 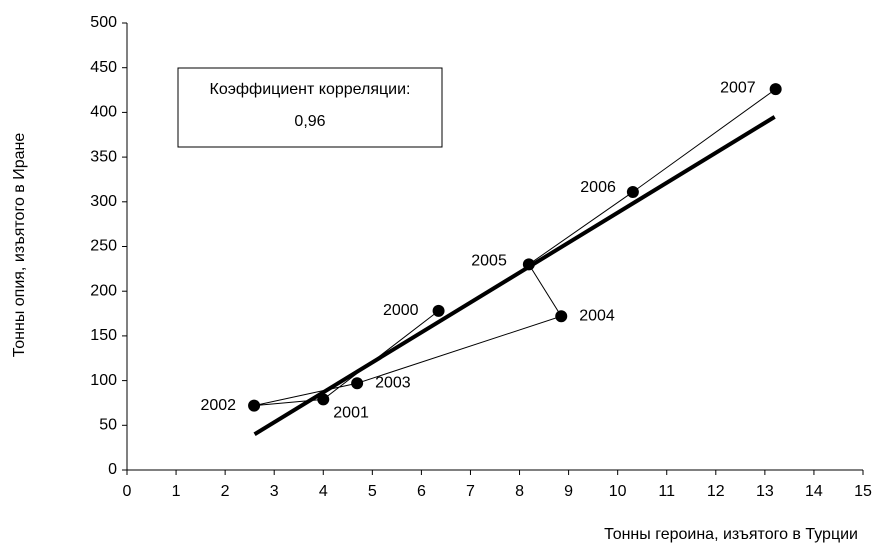 I want to click on point-label: 2007, so click(x=738, y=87).